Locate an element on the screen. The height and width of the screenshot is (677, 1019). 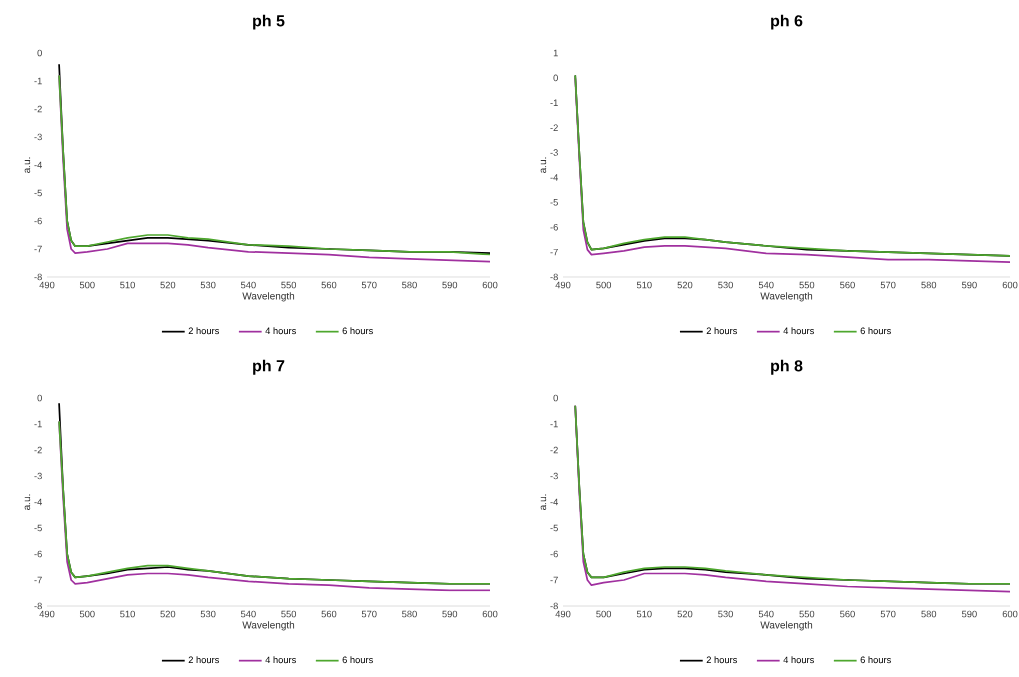
chart-title: ph 7 is located at coordinates (269, 367).